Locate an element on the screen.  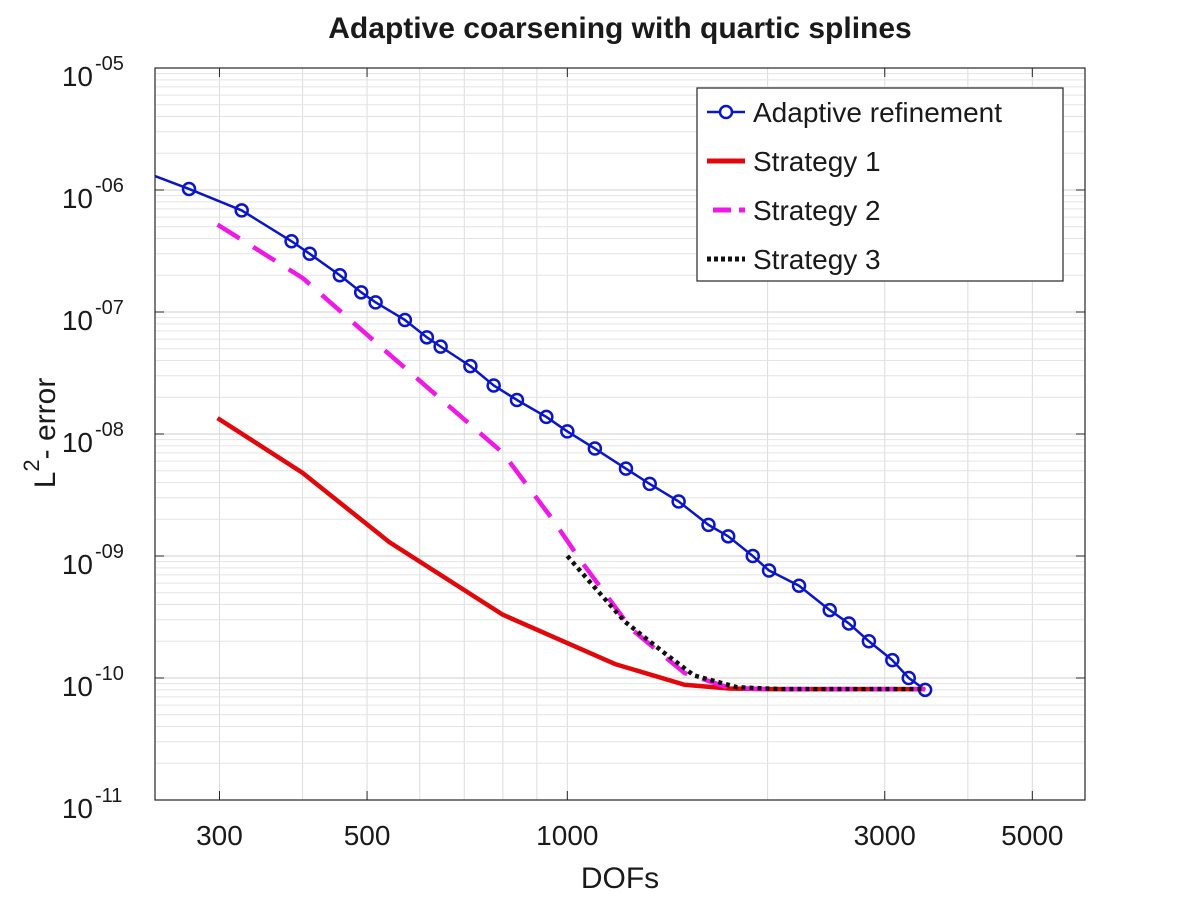
legend-marker is located at coordinates (726, 112).